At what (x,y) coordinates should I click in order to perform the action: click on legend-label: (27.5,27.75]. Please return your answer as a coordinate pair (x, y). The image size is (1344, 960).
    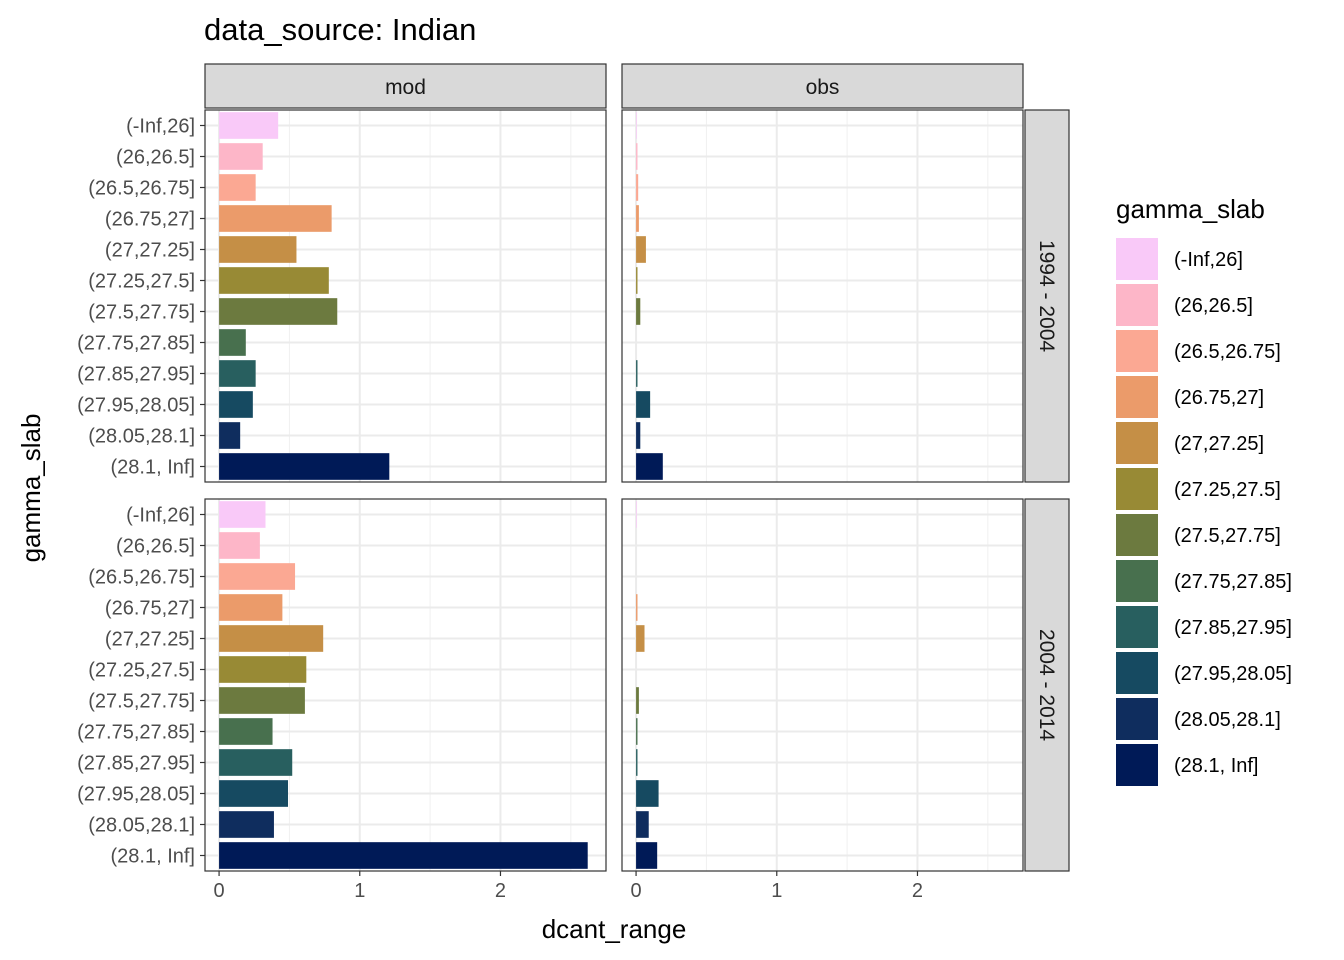
    Looking at the image, I should click on (1227, 536).